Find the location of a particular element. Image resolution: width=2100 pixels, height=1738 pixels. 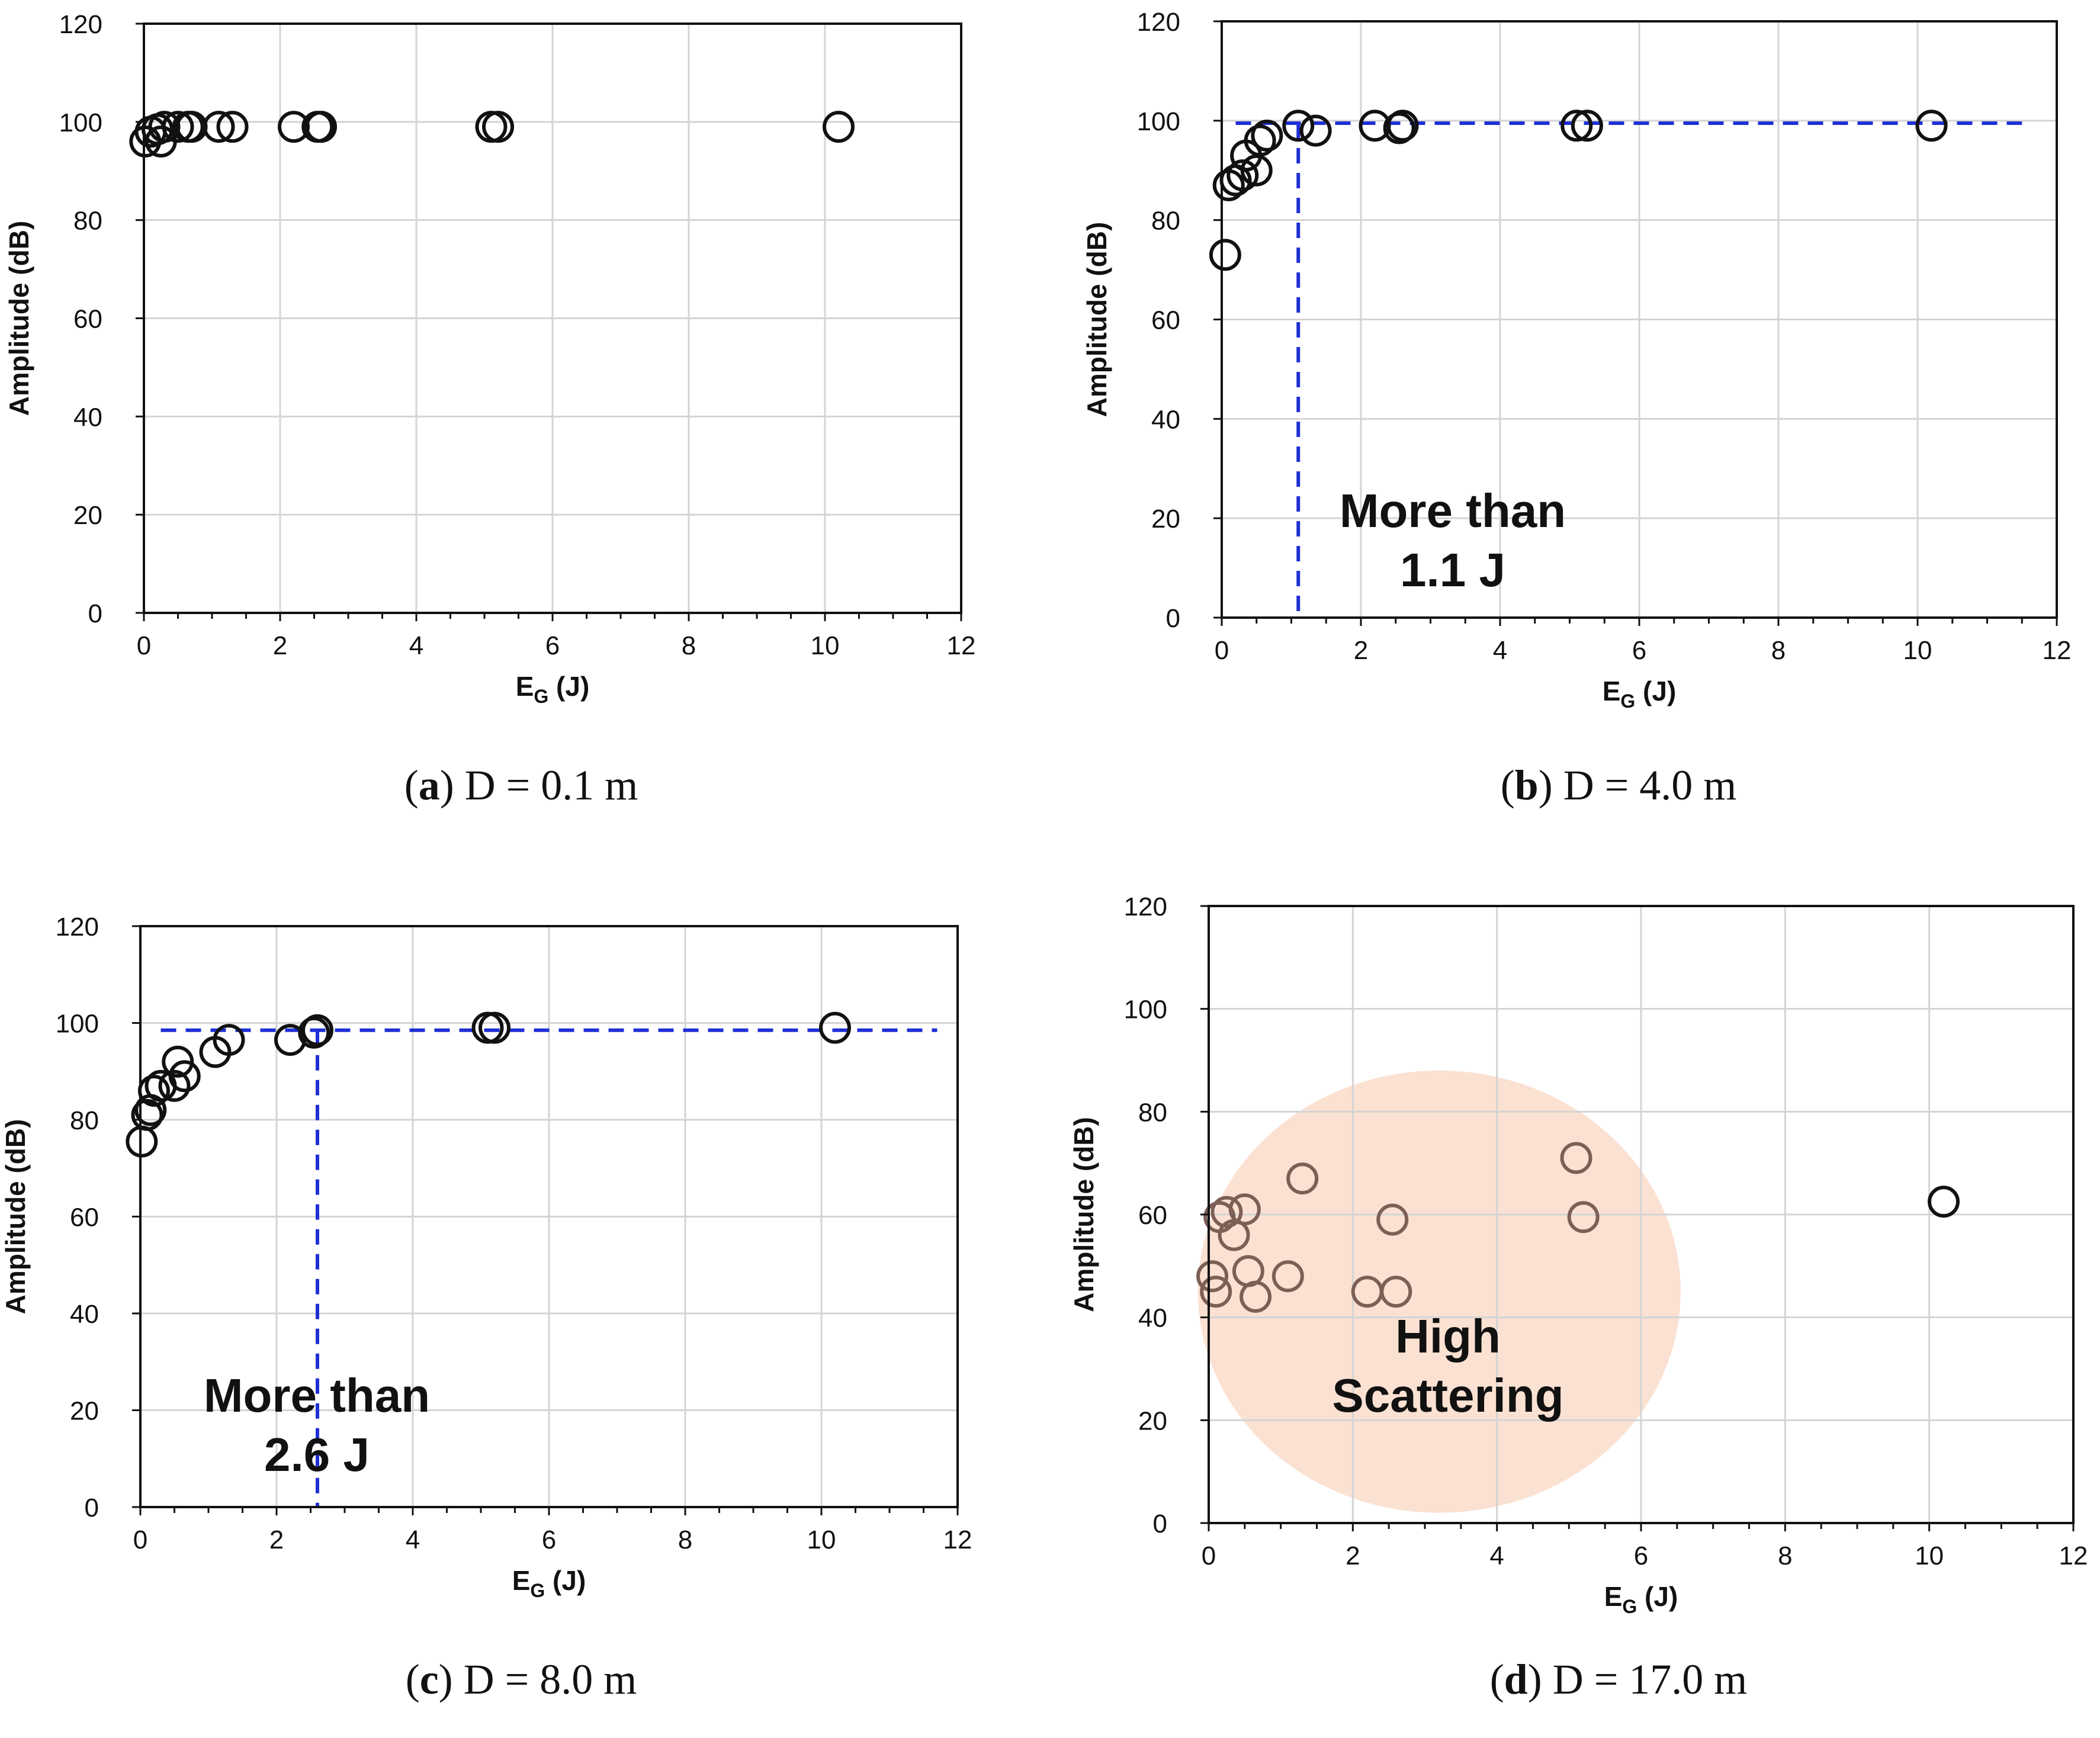

caption-d: (d) D = 17.0 m is located at coordinates (1619, 1679).